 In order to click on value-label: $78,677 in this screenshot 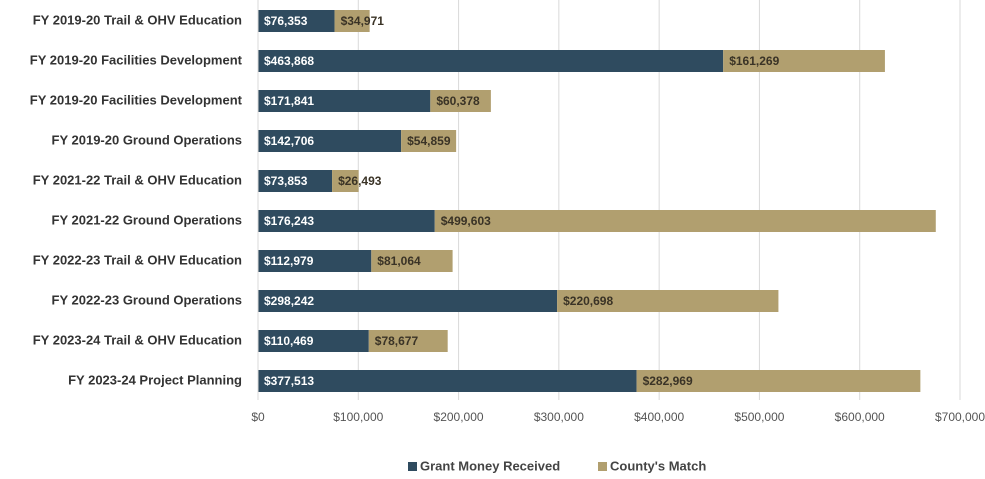, I will do `click(397, 341)`.